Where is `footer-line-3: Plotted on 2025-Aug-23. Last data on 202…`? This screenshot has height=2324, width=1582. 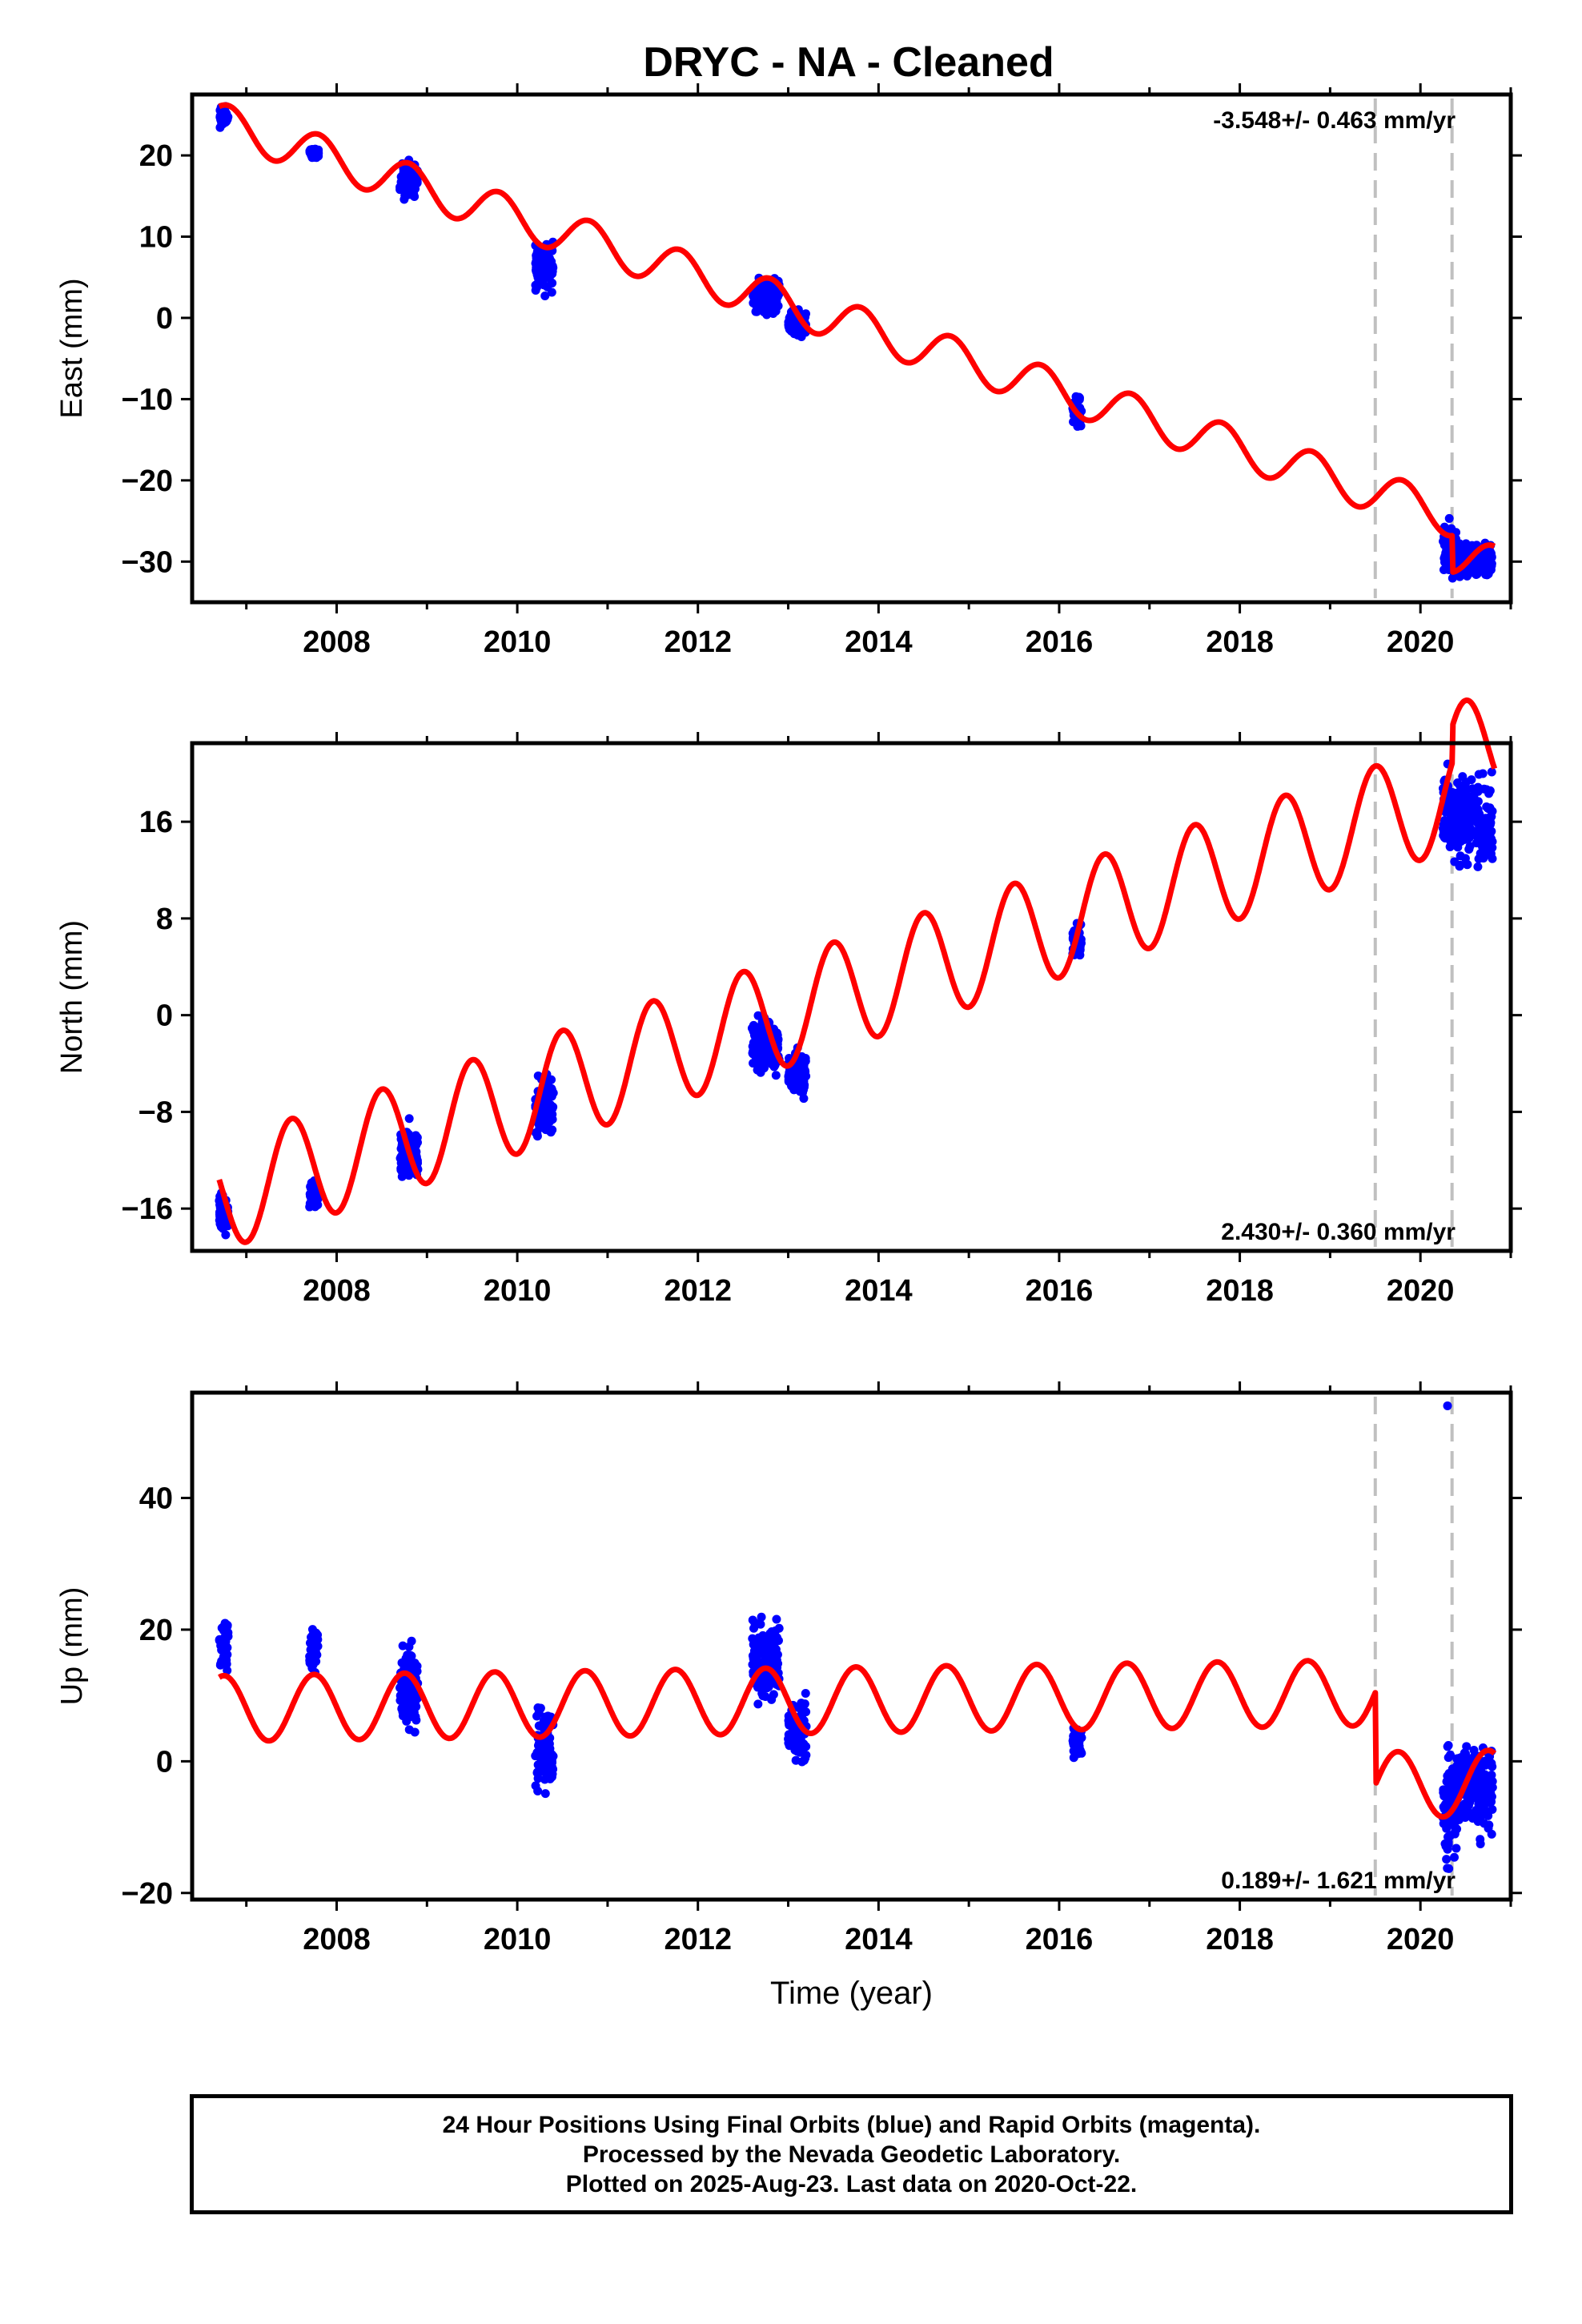 footer-line-3: Plotted on 2025-Aug-23. Last data on 202… is located at coordinates (851, 2183).